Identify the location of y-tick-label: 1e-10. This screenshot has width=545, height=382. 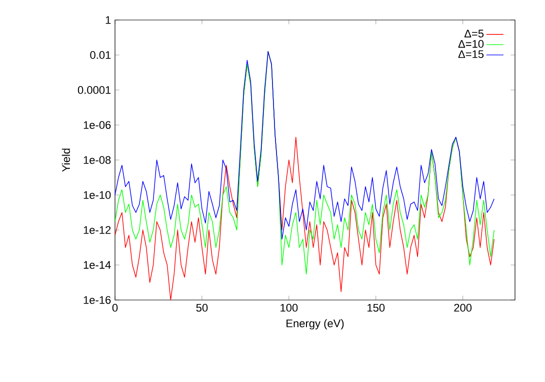
(97, 195).